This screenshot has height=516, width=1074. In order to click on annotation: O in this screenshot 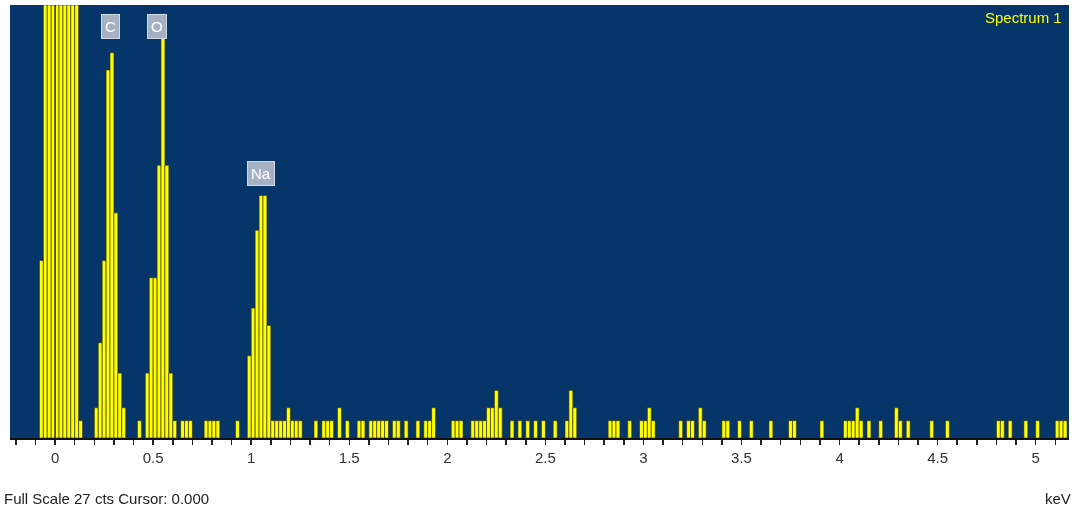, I will do `click(157, 26)`.